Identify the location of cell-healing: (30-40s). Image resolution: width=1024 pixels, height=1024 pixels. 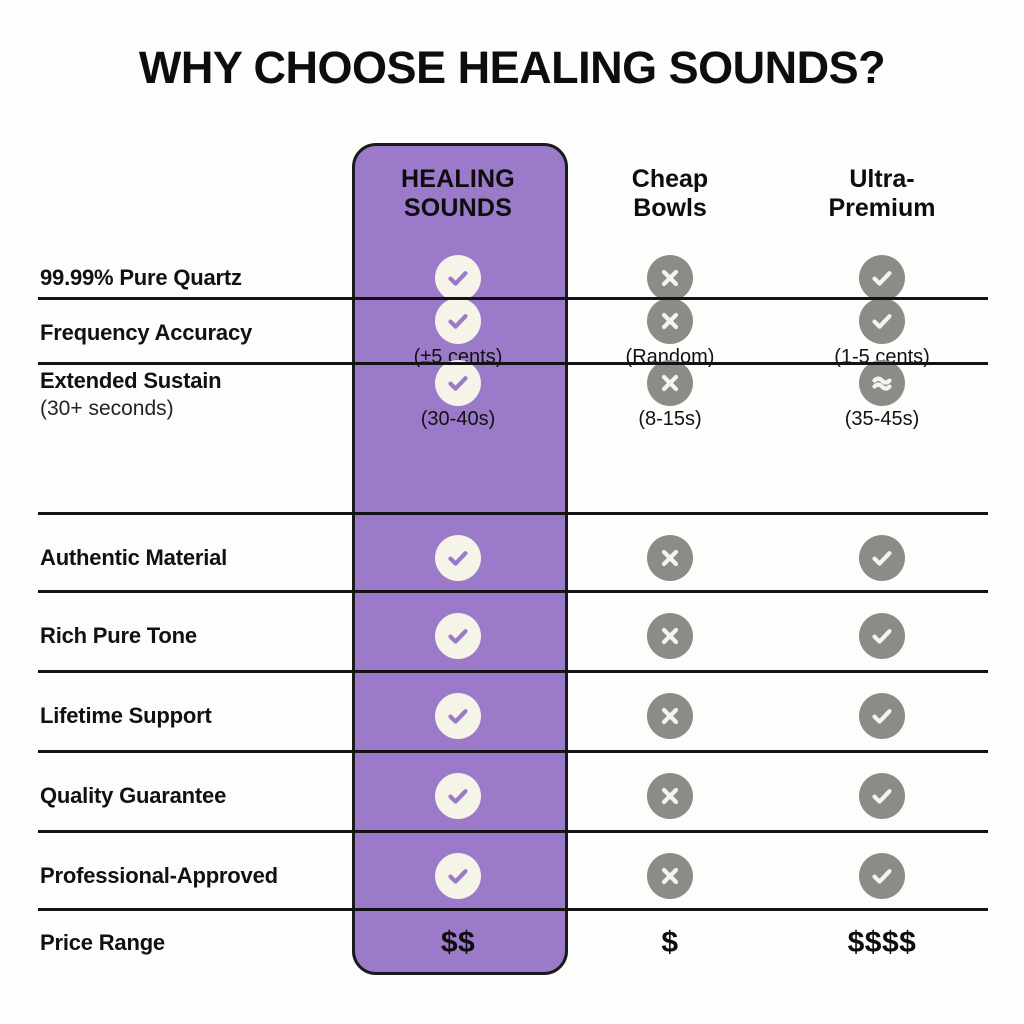
(458, 395).